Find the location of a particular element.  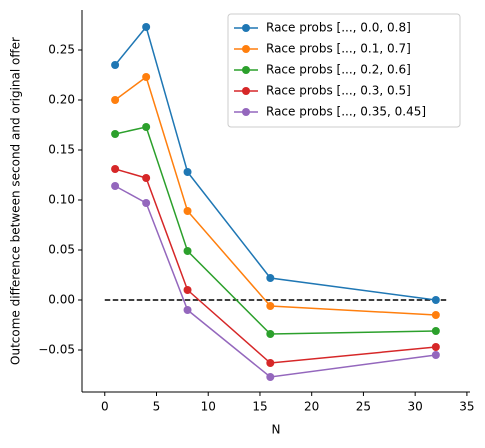

x-tick-label: 5 is located at coordinates (157, 407).